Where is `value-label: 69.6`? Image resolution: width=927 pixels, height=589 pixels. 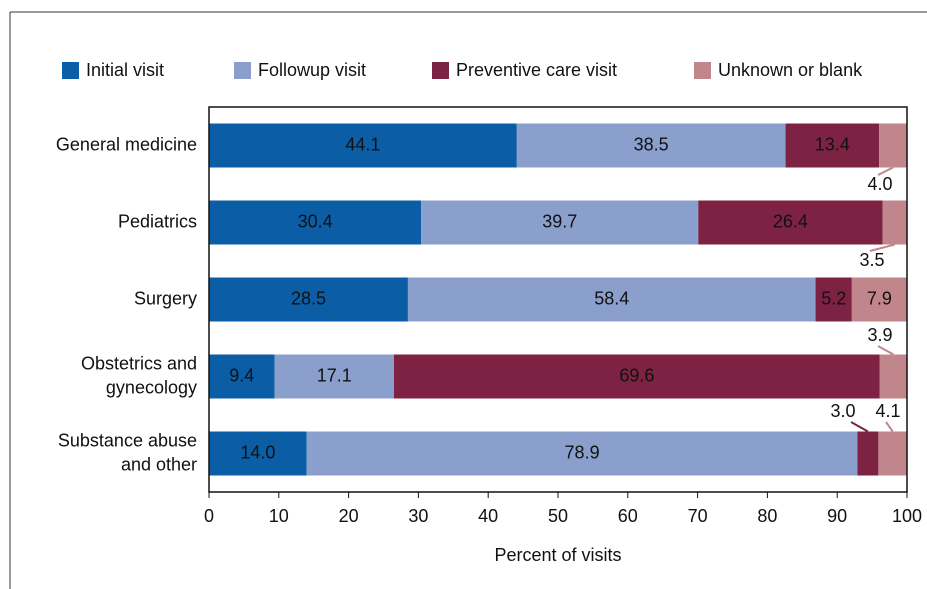 value-label: 69.6 is located at coordinates (636, 375).